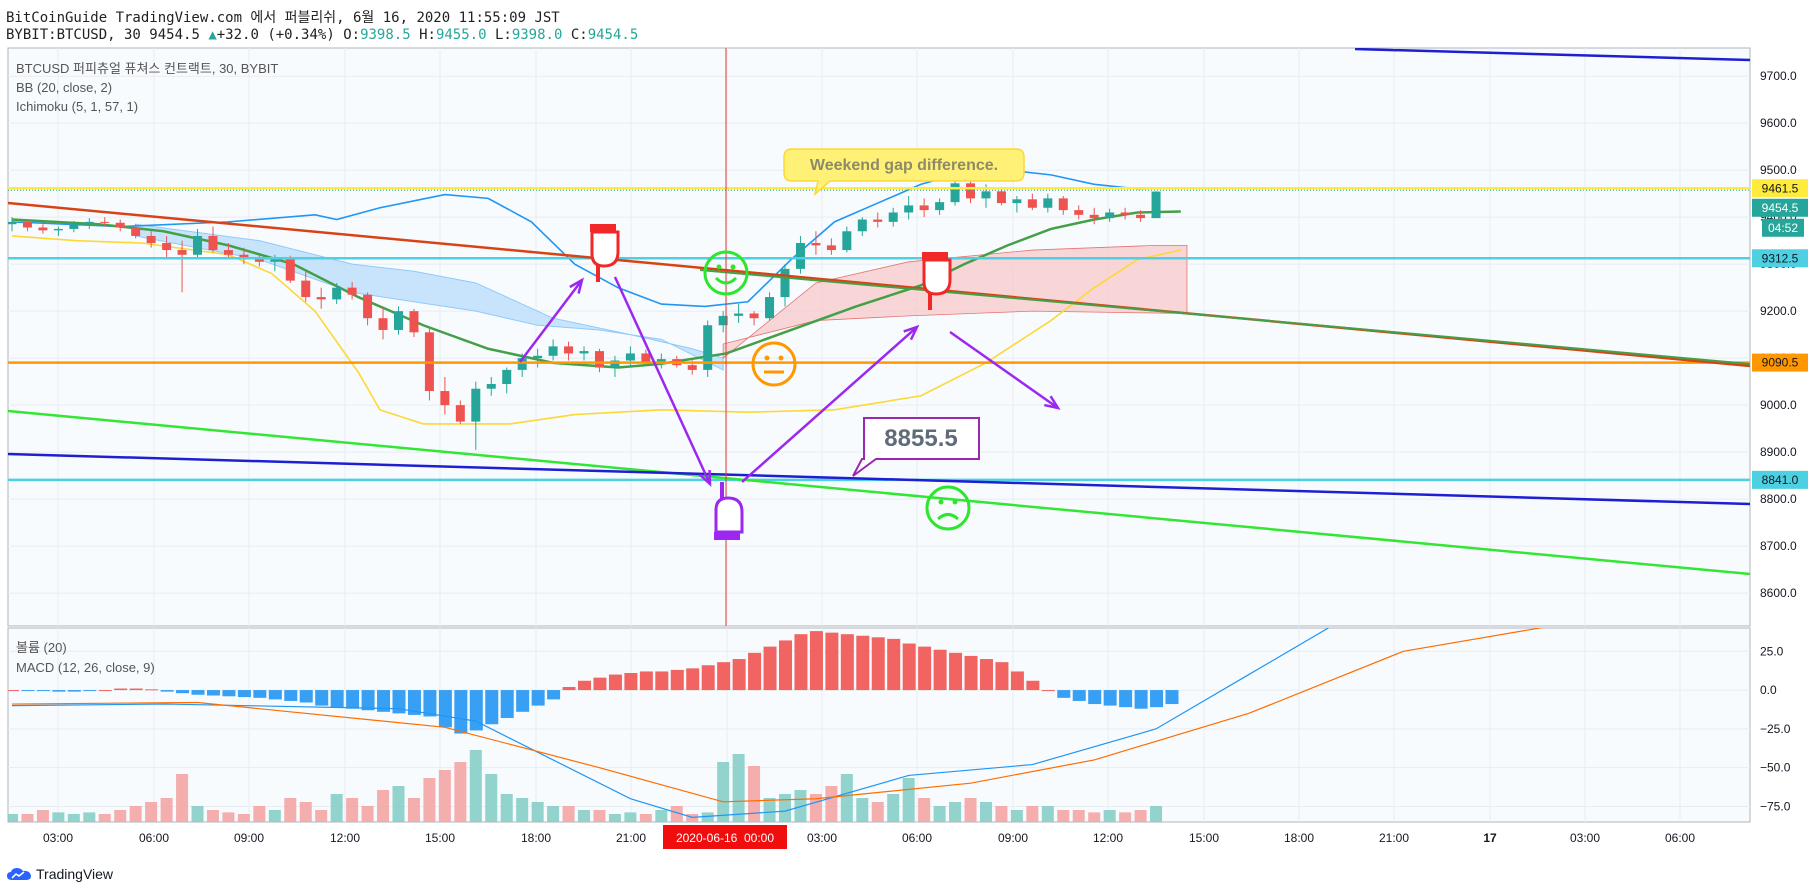  Describe the element at coordinates (1778, 593) in the screenshot. I see `y-tick-label: 8600.0` at that location.